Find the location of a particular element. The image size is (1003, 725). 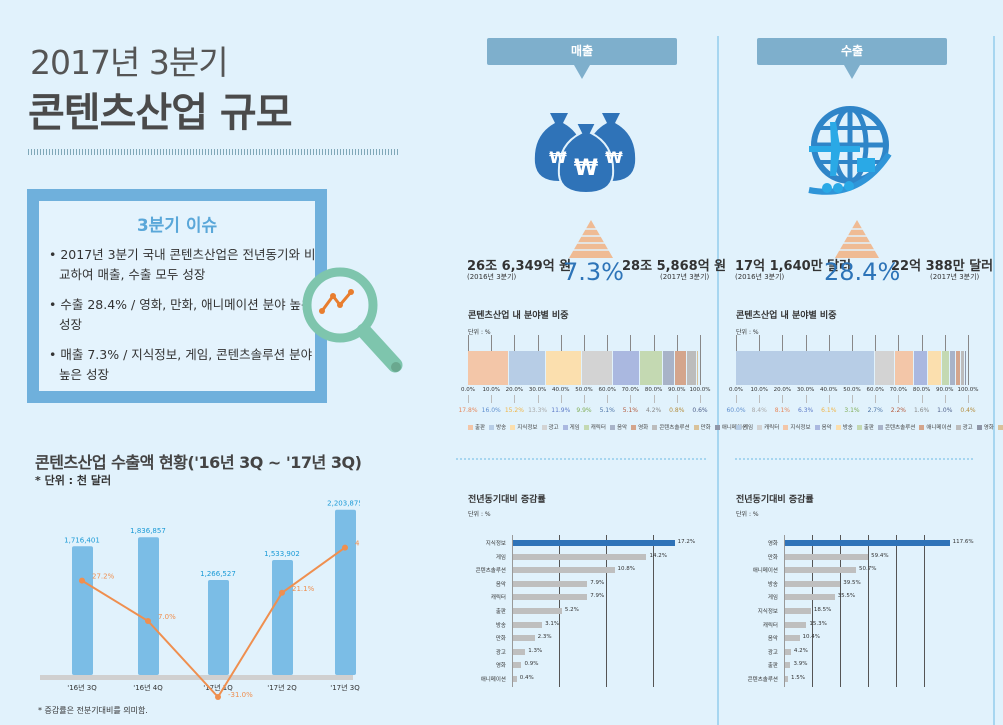

page-subtitle: 2017년 3분기 is located at coordinates (129, 62).